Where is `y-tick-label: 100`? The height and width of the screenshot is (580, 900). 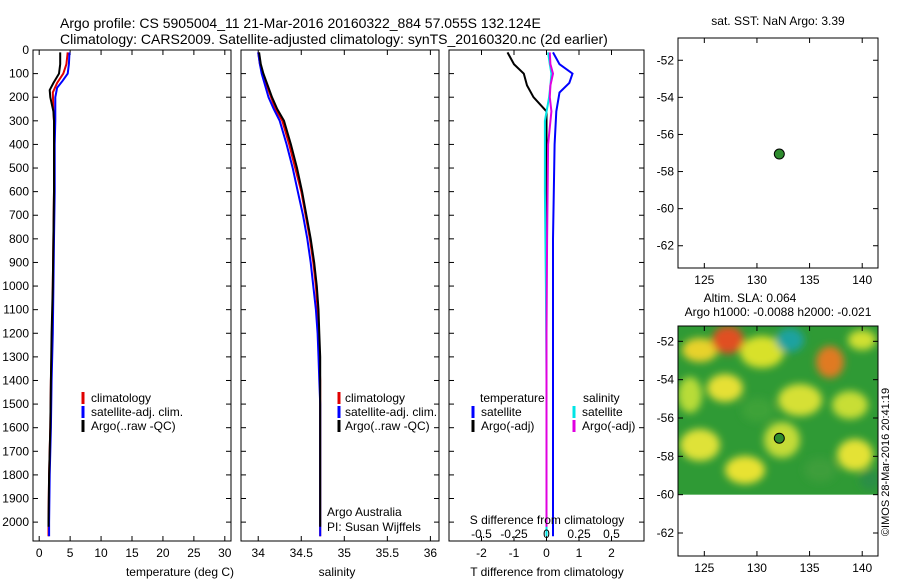 y-tick-label: 100 is located at coordinates (19, 74).